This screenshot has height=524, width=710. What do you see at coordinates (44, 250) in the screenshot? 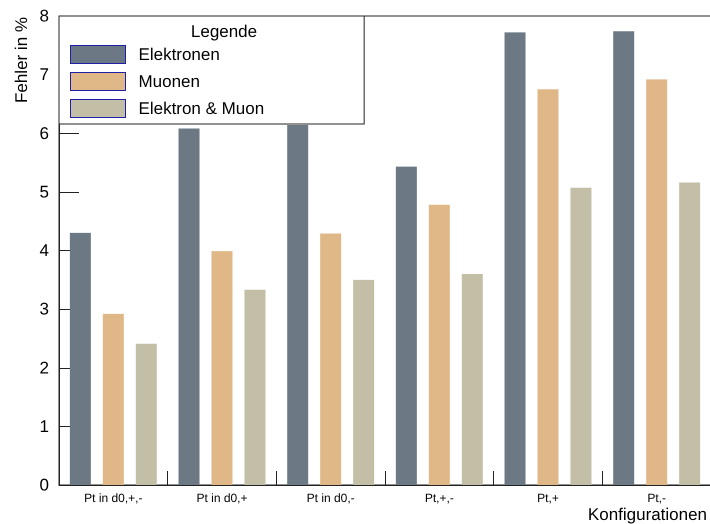
I see `y-tick-label: 4` at bounding box center [44, 250].